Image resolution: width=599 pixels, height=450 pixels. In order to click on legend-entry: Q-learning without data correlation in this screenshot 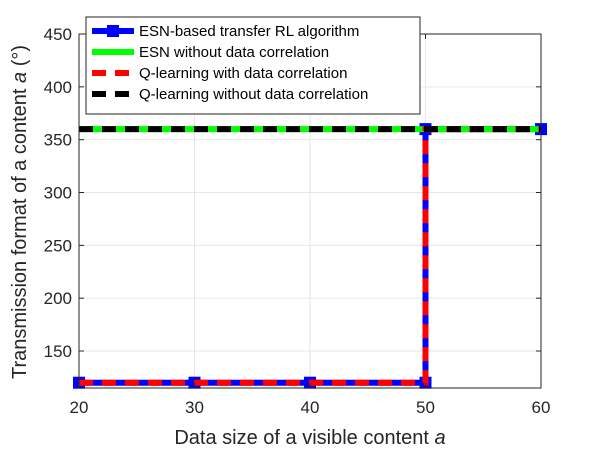, I will do `click(230, 94)`.